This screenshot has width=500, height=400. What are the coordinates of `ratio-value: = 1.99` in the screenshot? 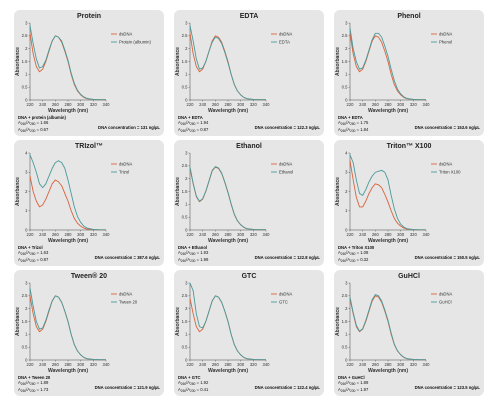 It's located at (202, 259).